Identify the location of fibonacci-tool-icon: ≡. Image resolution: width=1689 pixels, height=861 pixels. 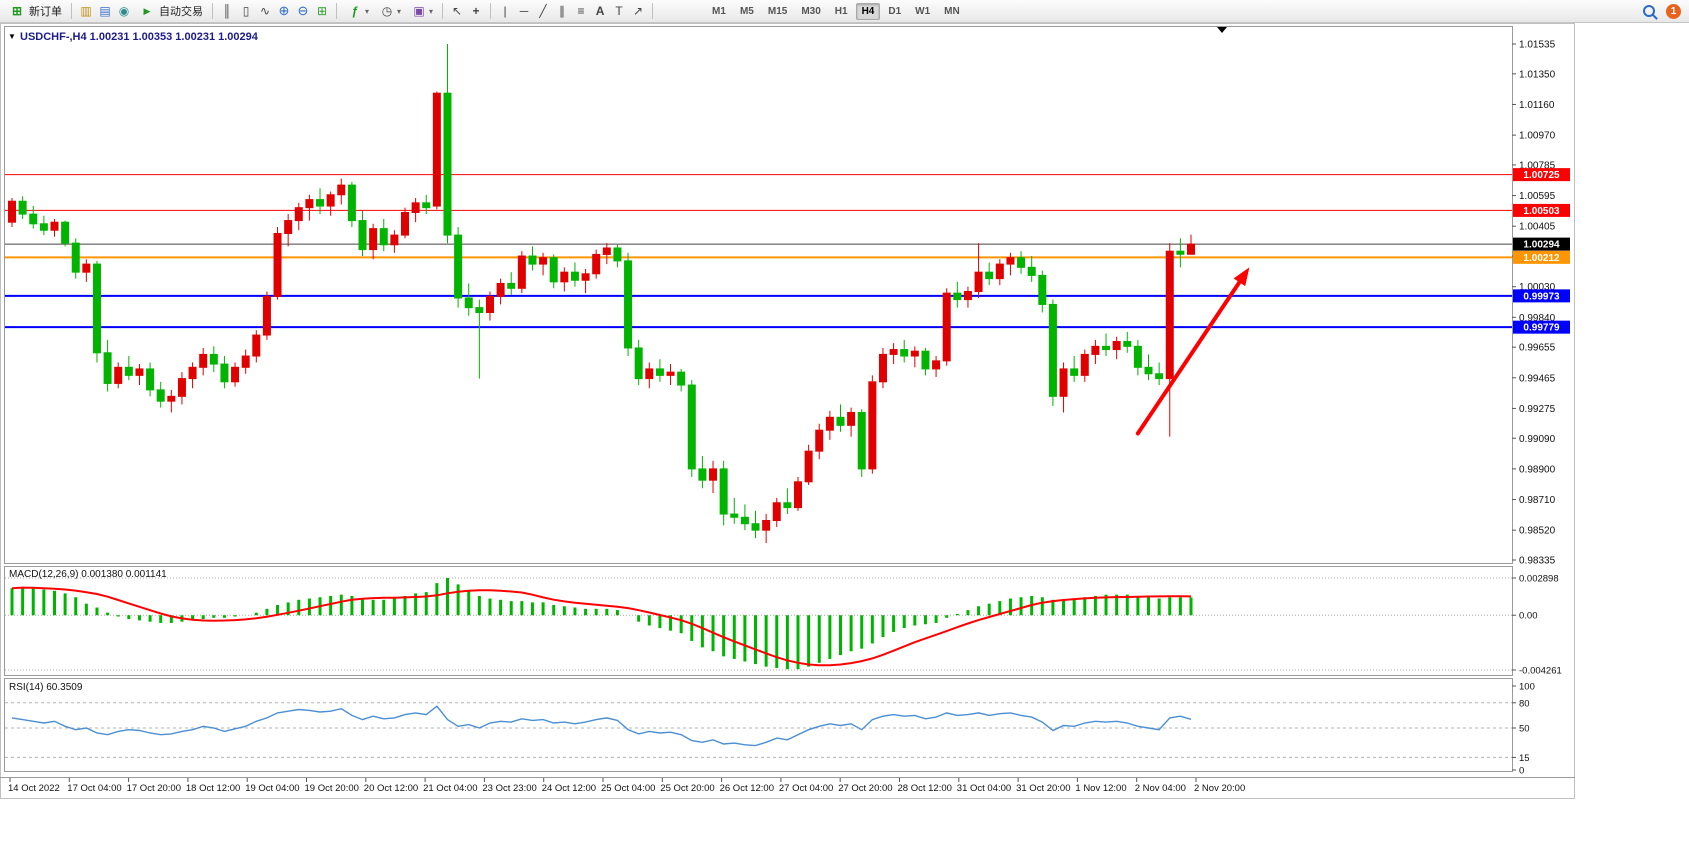
(581, 11).